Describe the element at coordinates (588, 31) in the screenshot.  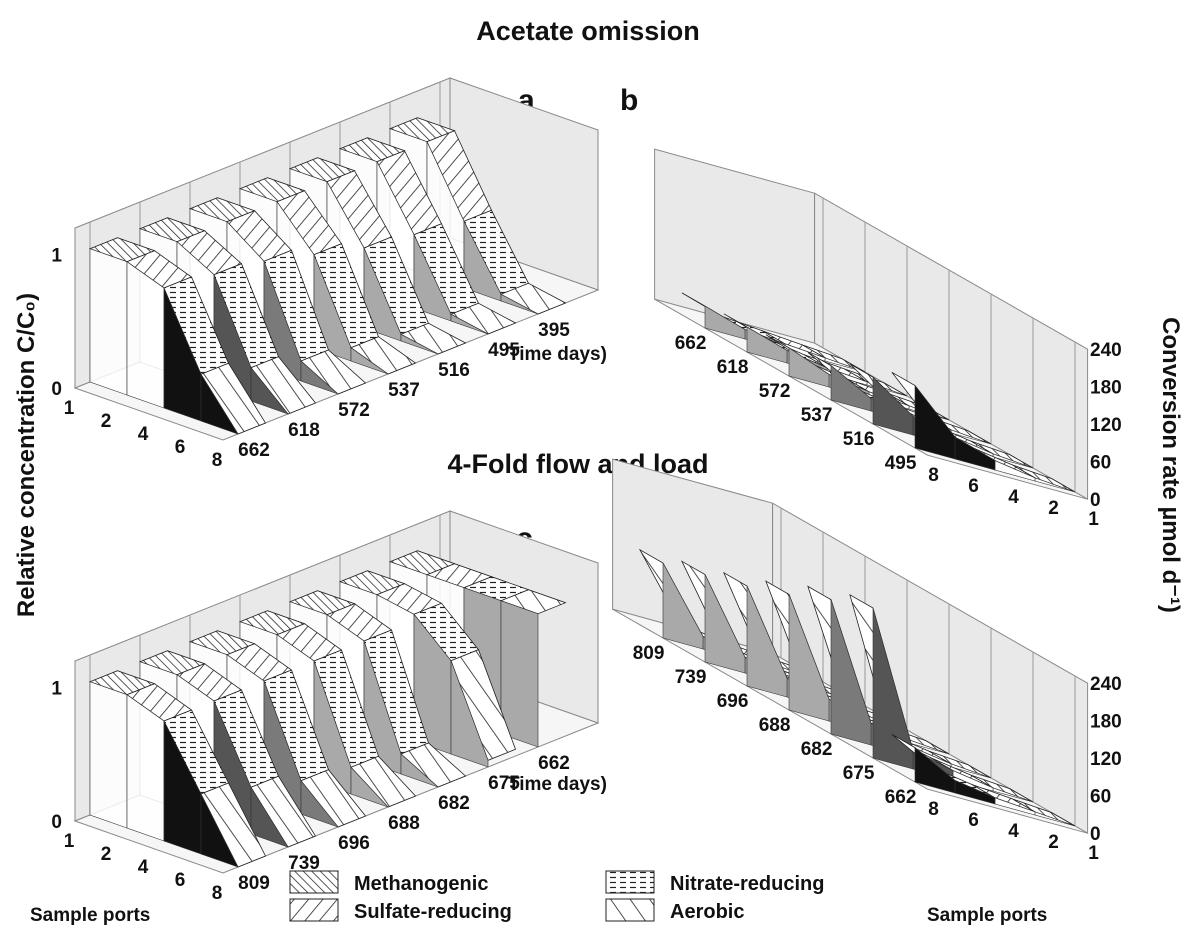
I see `top-title: Acetate omission` at that location.